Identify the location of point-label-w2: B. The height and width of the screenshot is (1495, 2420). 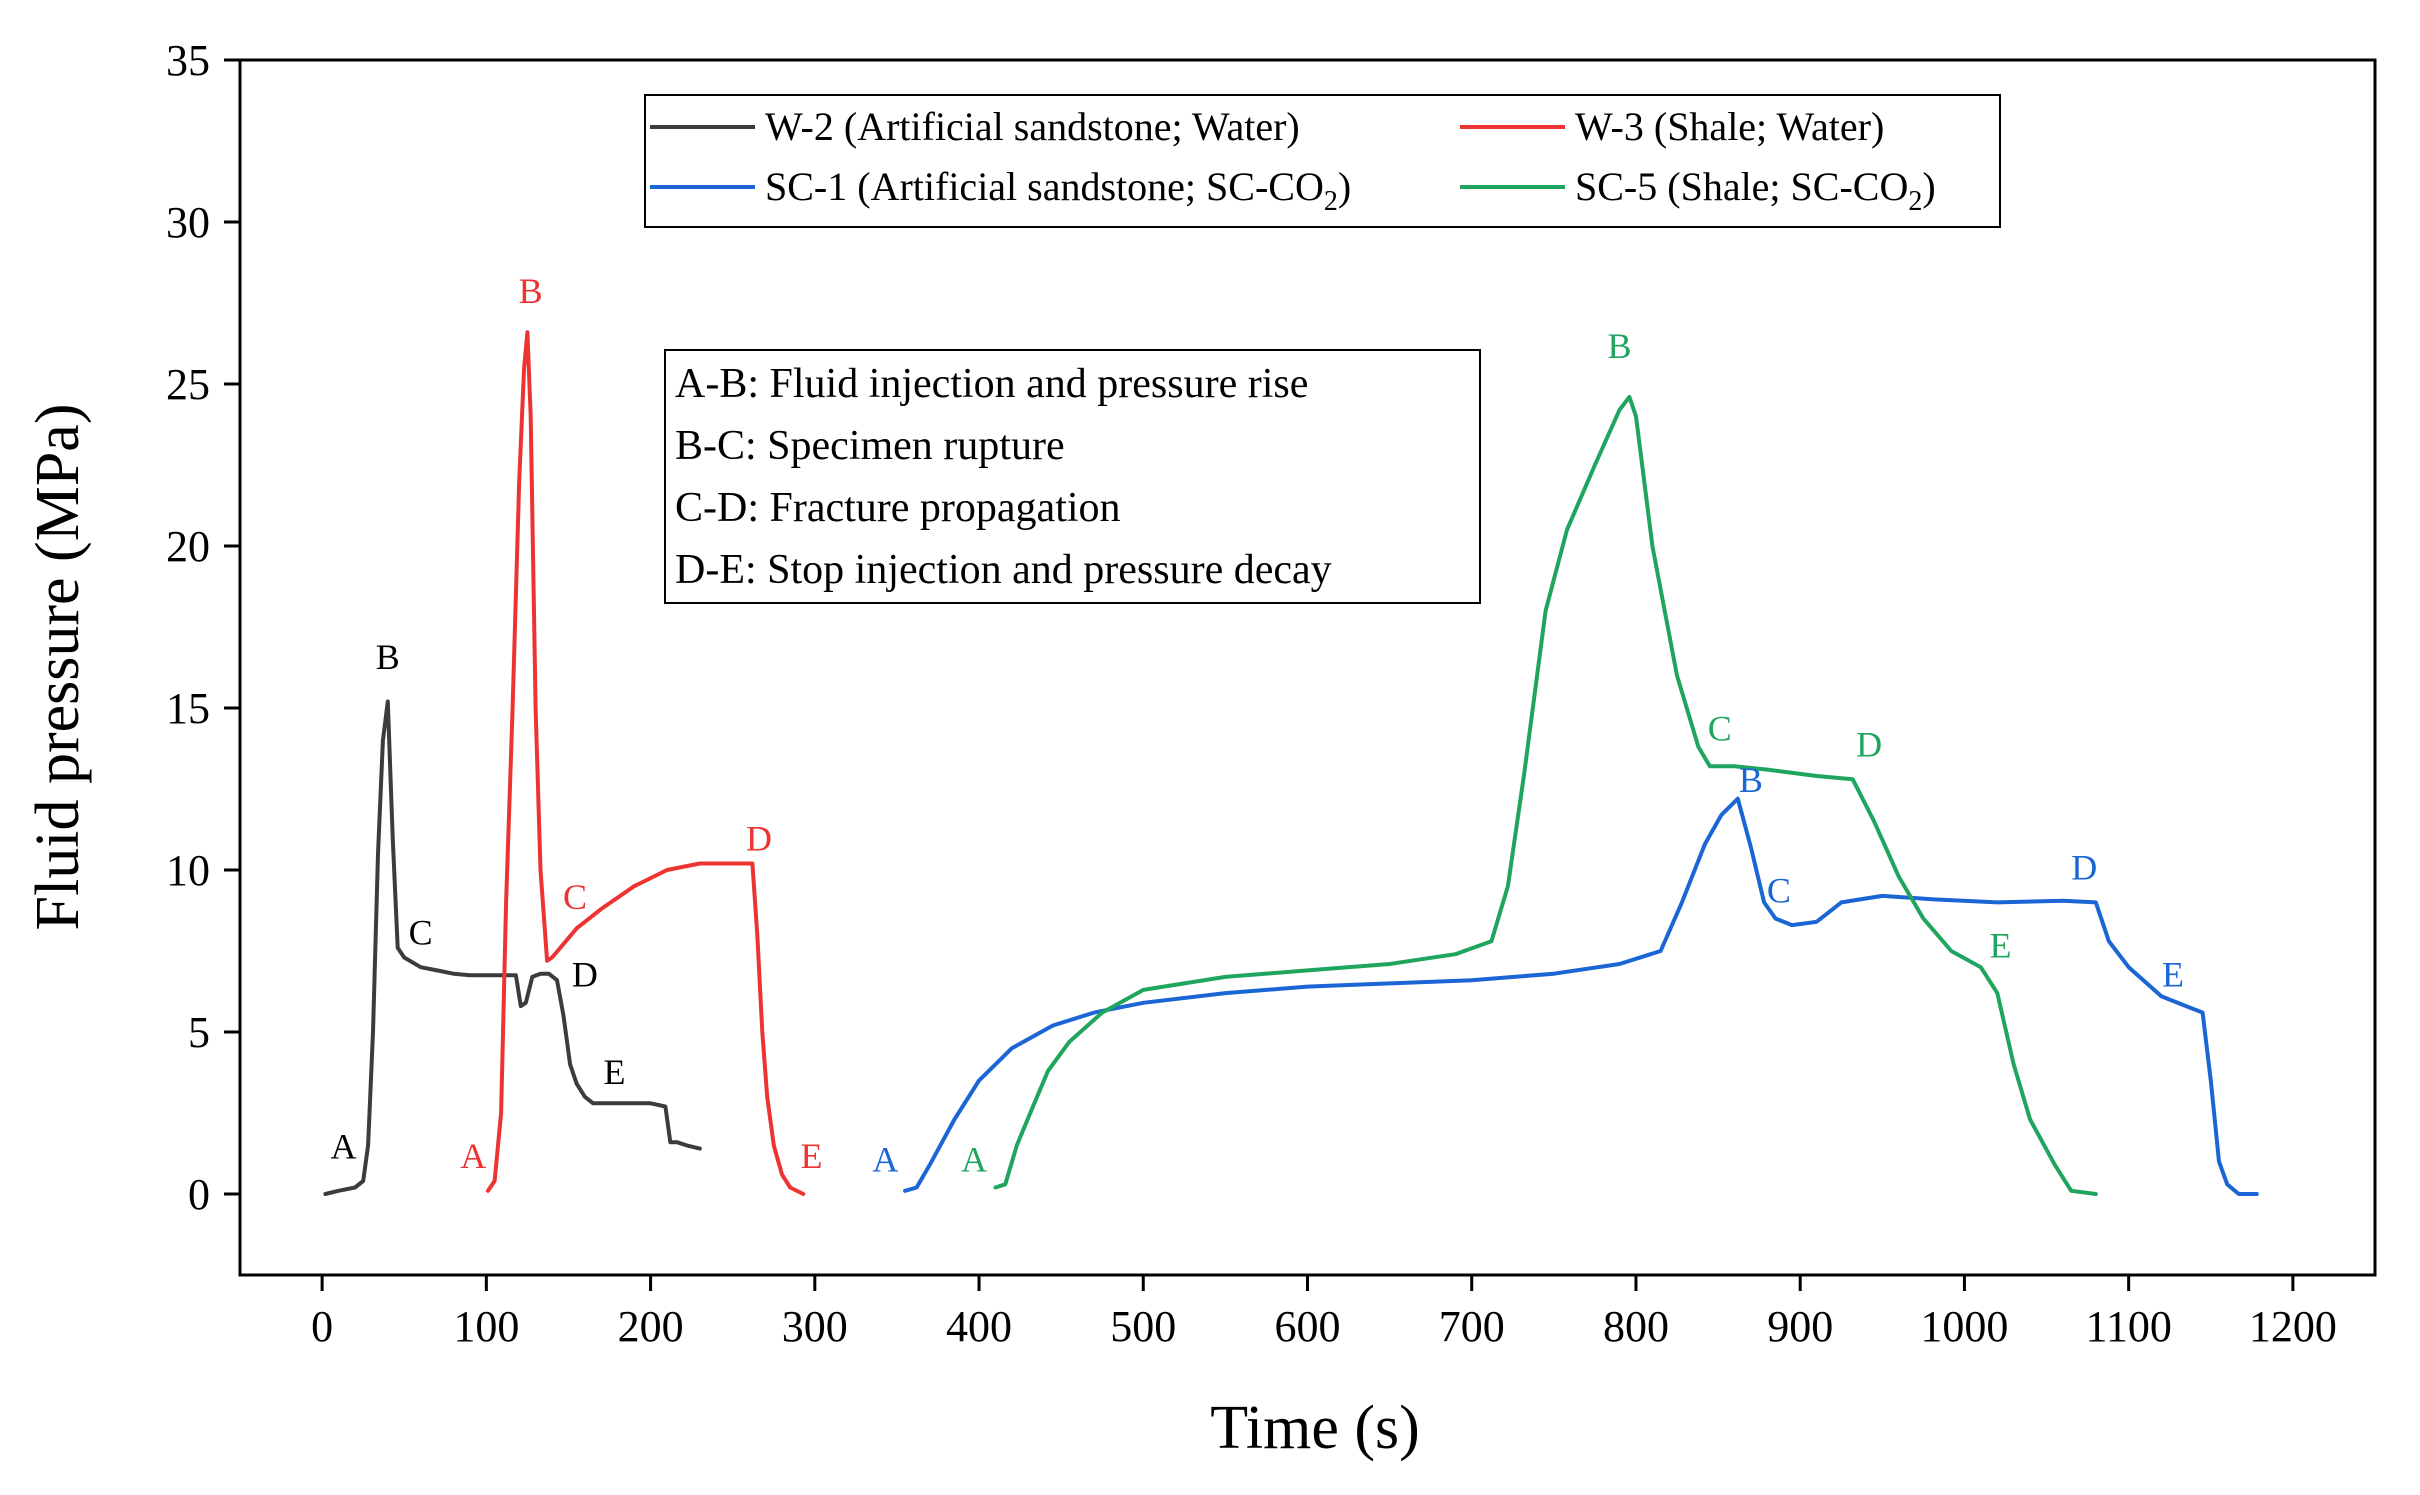
(388, 657).